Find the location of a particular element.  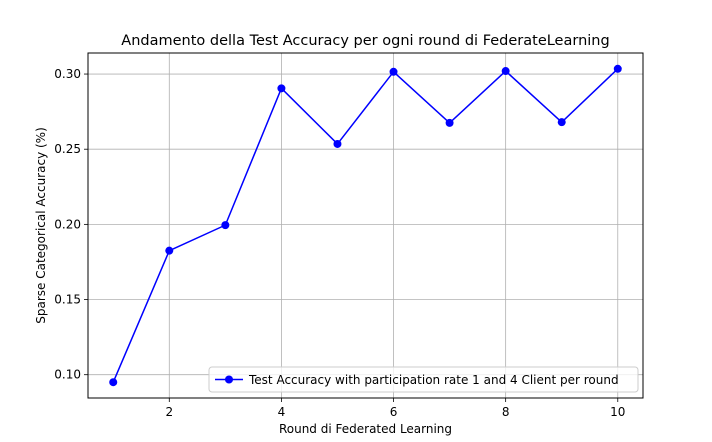

x-tick-label: 2 is located at coordinates (169, 412).